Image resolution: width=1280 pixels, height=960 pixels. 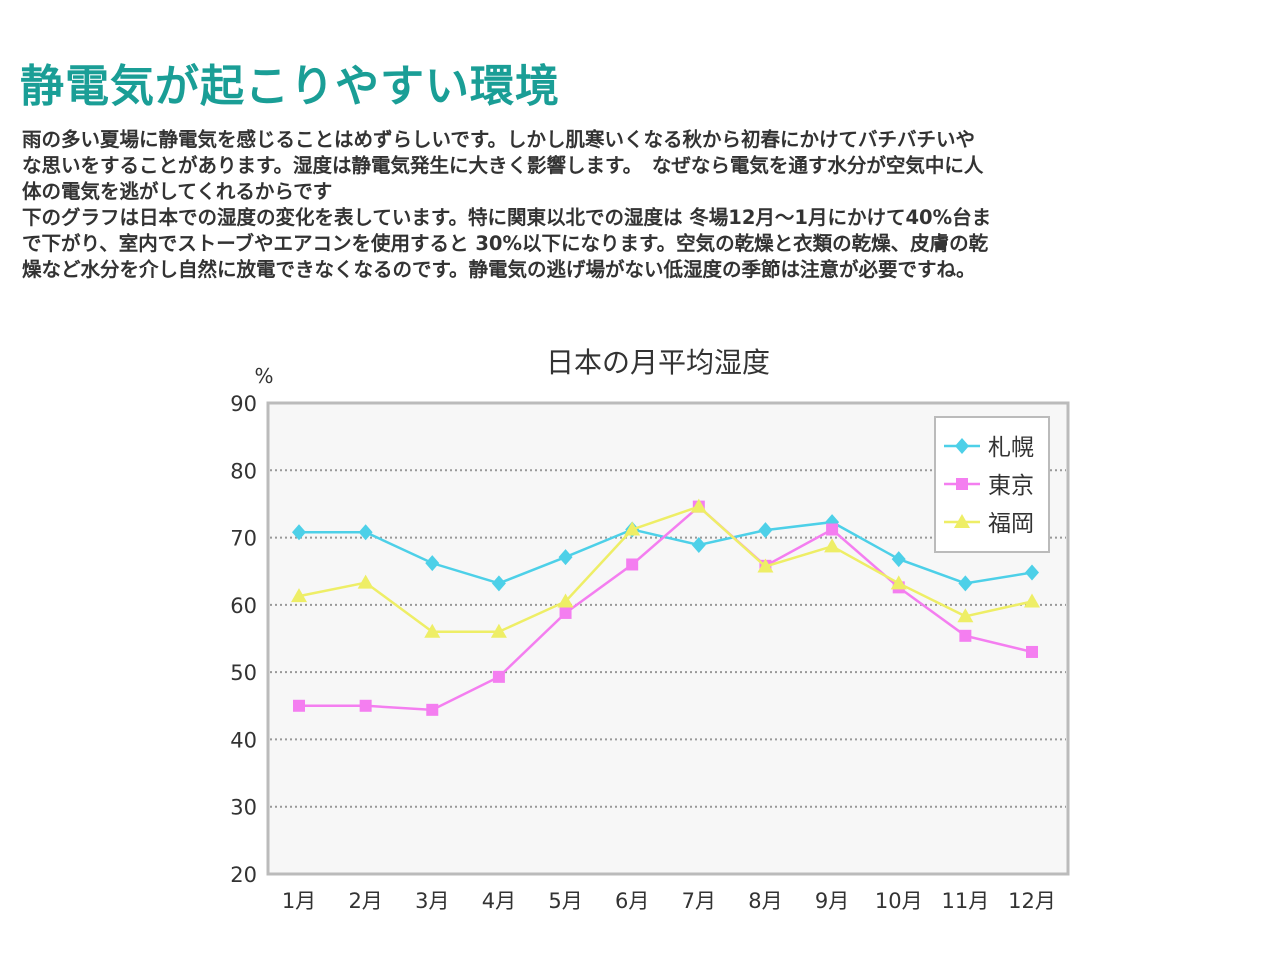 I want to click on legend-label: 東京, so click(x=1011, y=486).